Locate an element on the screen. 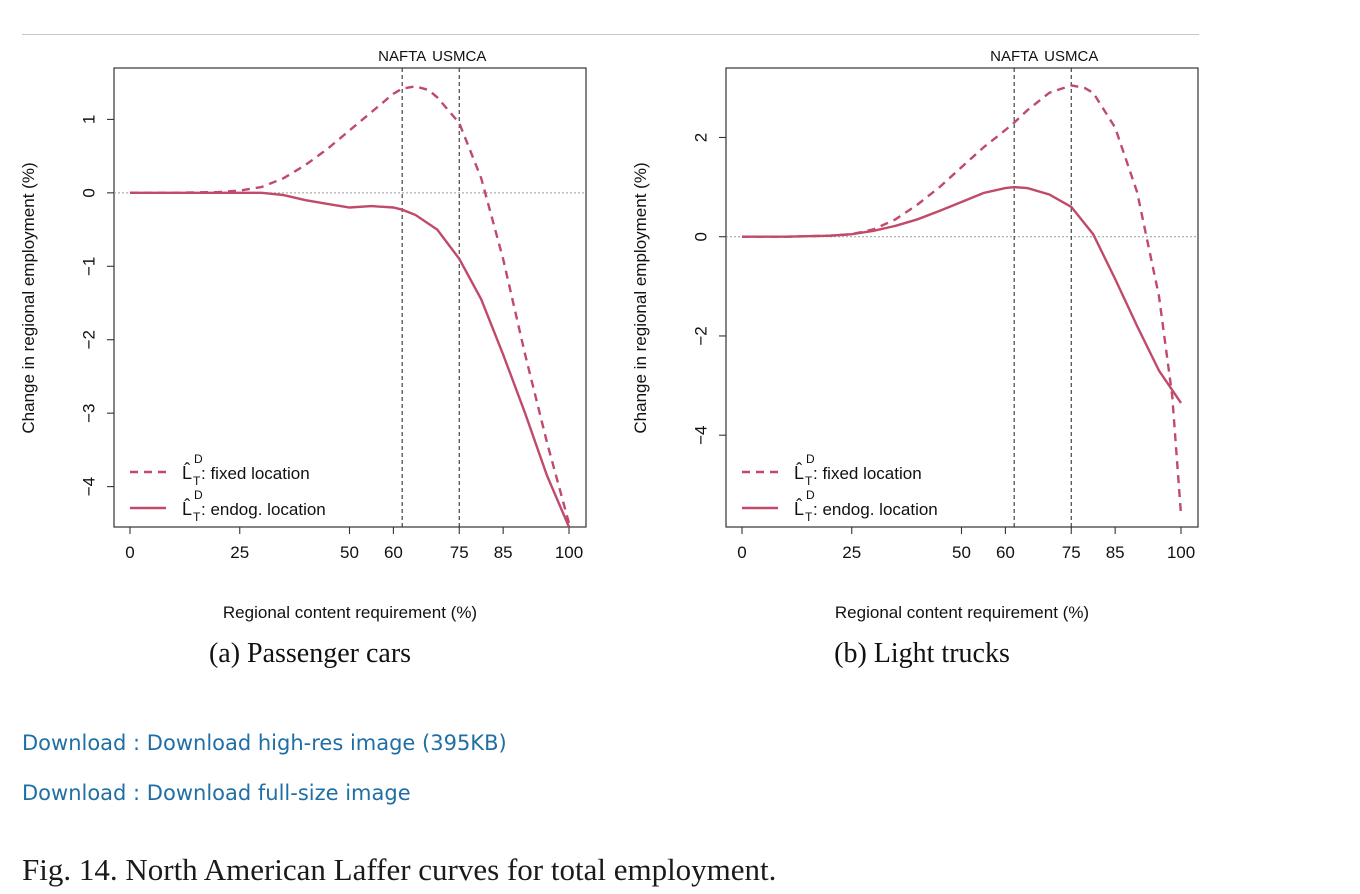  y-tick-label: 2 is located at coordinates (700, 137).